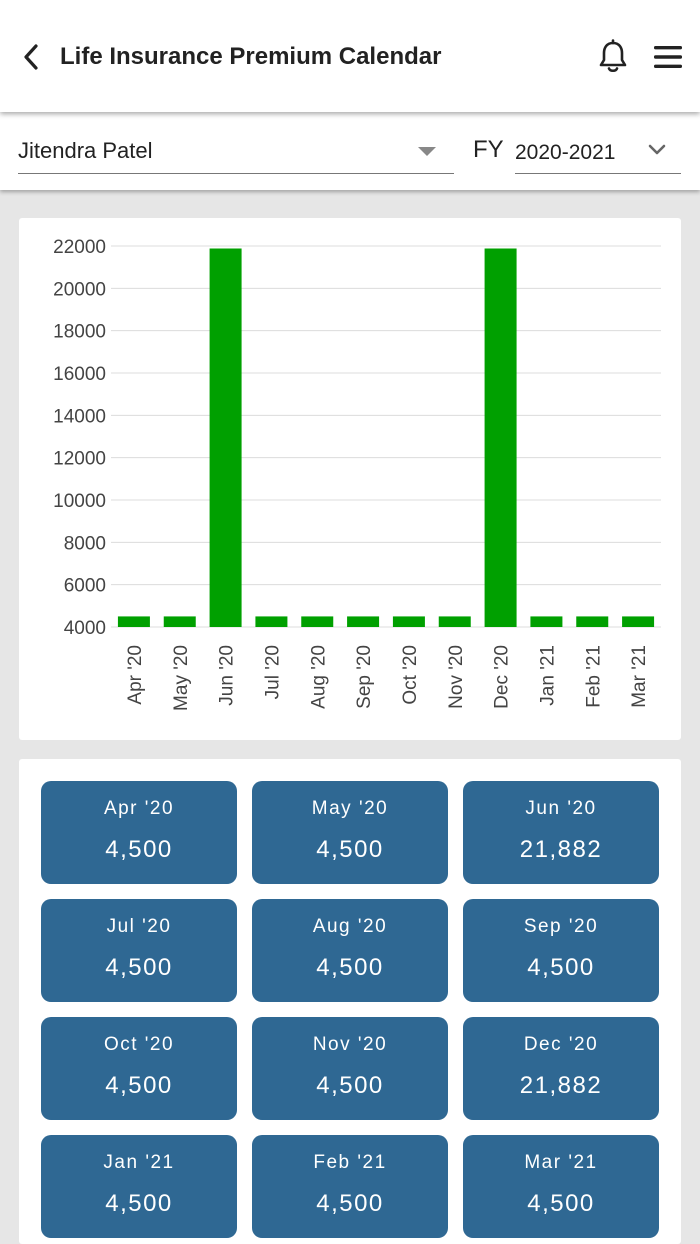 Image resolution: width=700 pixels, height=1244 pixels. What do you see at coordinates (502, 677) in the screenshot?
I see `x-tick-label: Dec '20` at bounding box center [502, 677].